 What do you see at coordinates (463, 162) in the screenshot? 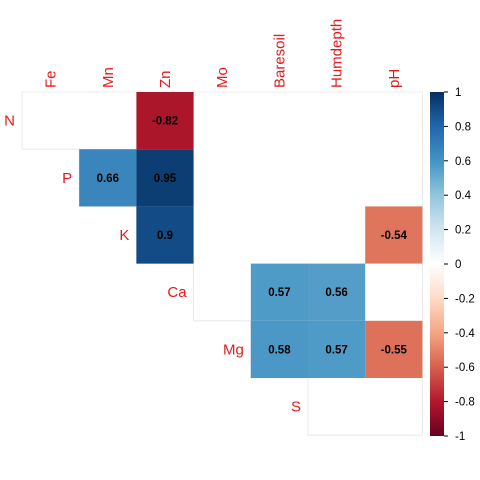
I see `colorbar-tick-label: 0.6` at bounding box center [463, 162].